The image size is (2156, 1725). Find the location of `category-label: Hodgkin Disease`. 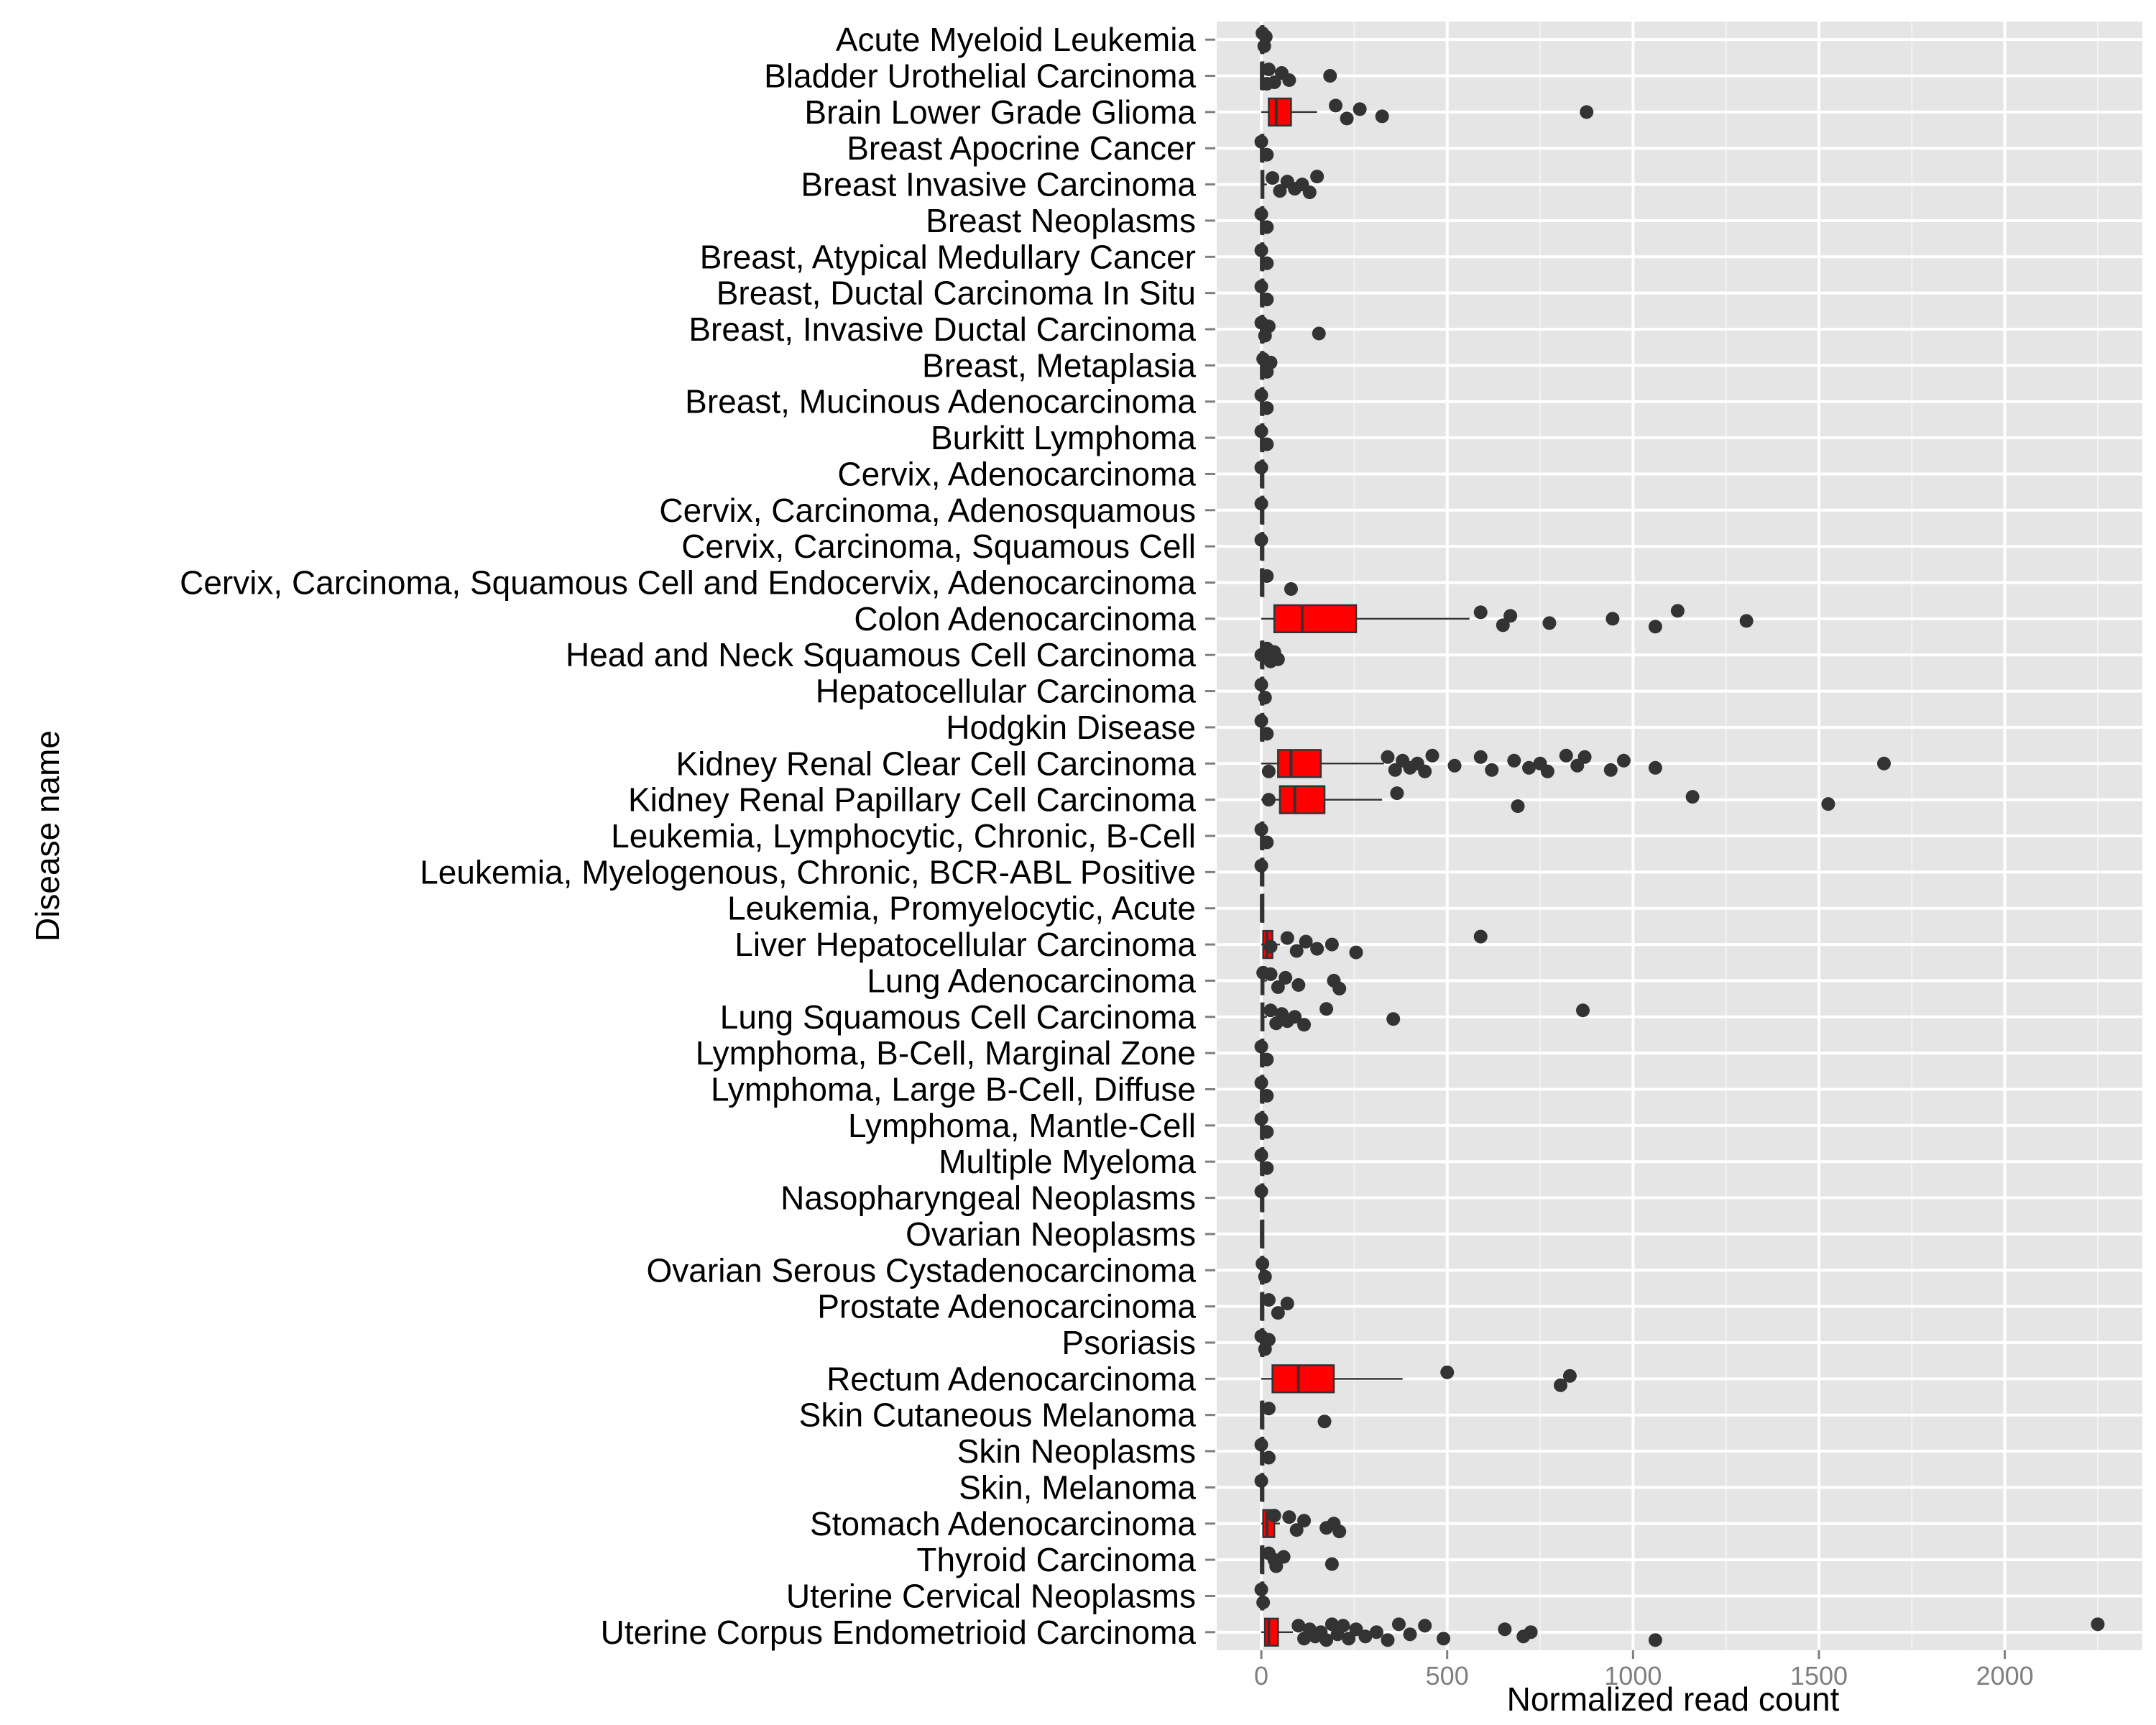

category-label: Hodgkin Disease is located at coordinates (1071, 727).